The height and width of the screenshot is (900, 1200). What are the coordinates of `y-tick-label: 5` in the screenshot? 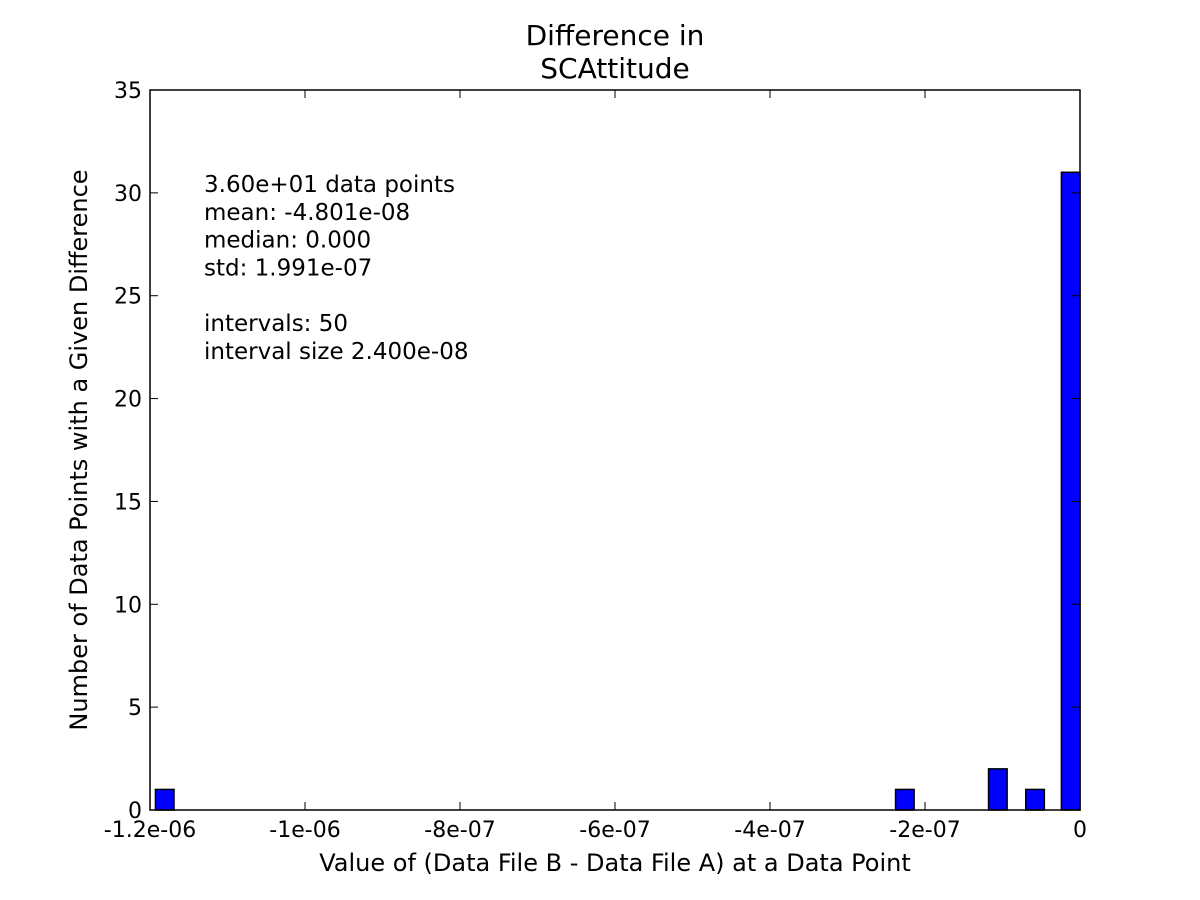 It's located at (135, 708).